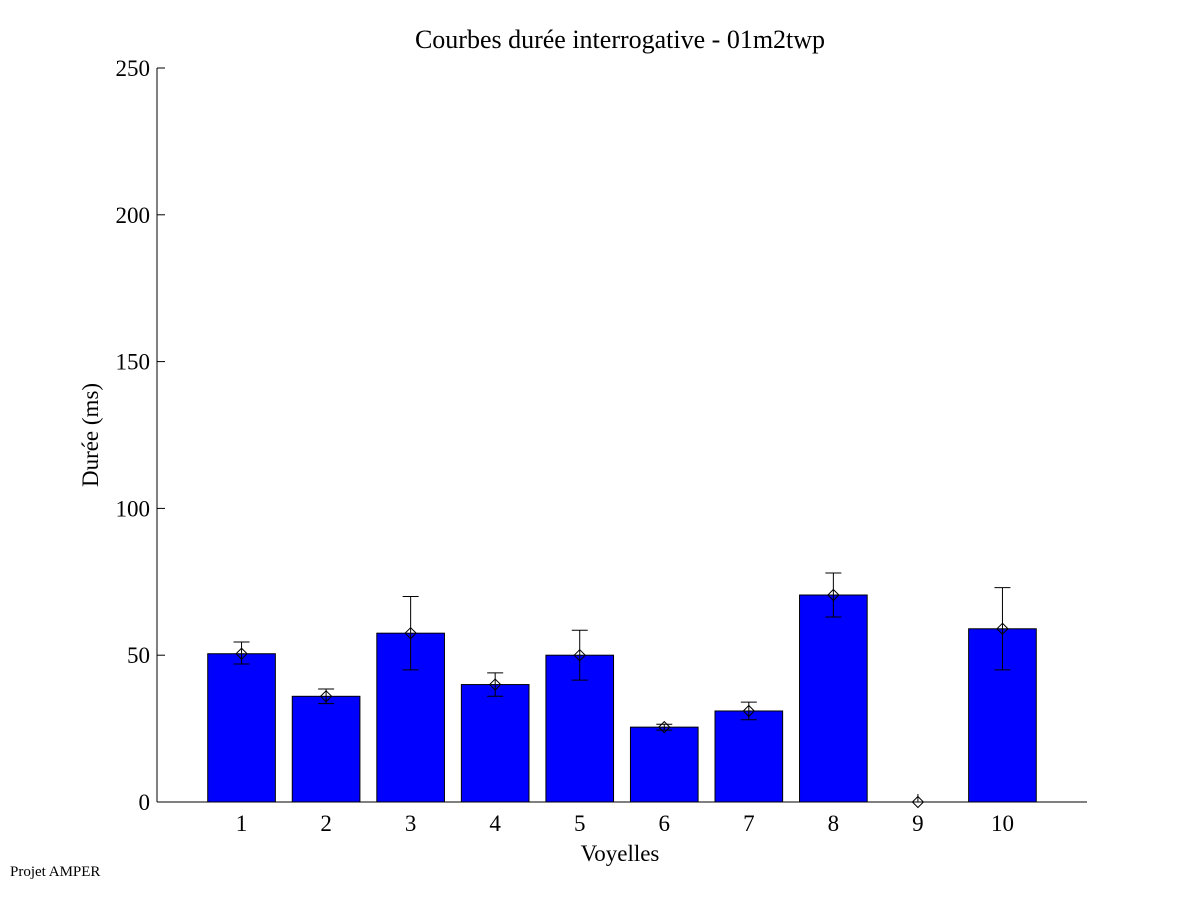  I want to click on y-tick-label: 50, so click(138, 655).